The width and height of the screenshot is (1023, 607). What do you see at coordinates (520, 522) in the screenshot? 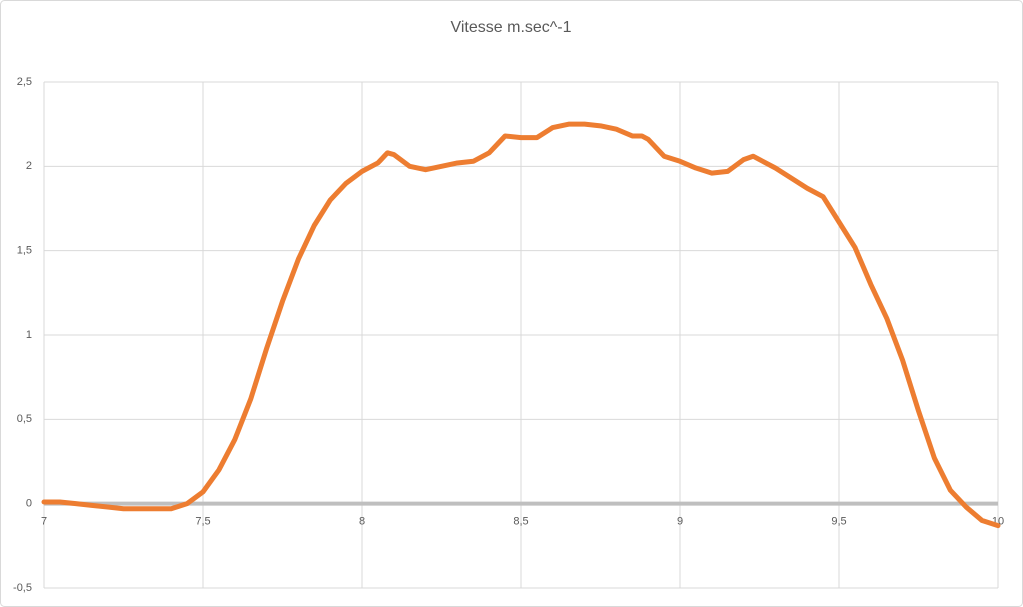
I see `x-tick-label: 8,5` at bounding box center [520, 522].